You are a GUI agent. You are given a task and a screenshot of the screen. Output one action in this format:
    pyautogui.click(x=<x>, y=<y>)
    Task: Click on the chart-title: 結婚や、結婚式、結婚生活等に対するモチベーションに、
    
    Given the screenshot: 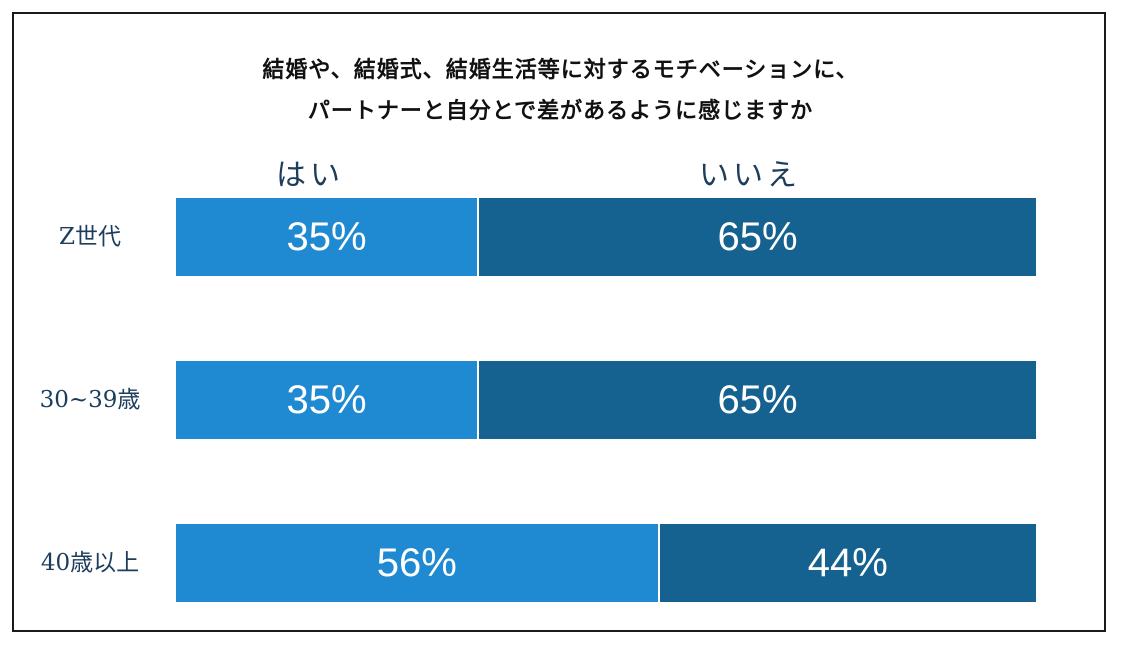 What is the action you would take?
    pyautogui.click(x=560, y=70)
    